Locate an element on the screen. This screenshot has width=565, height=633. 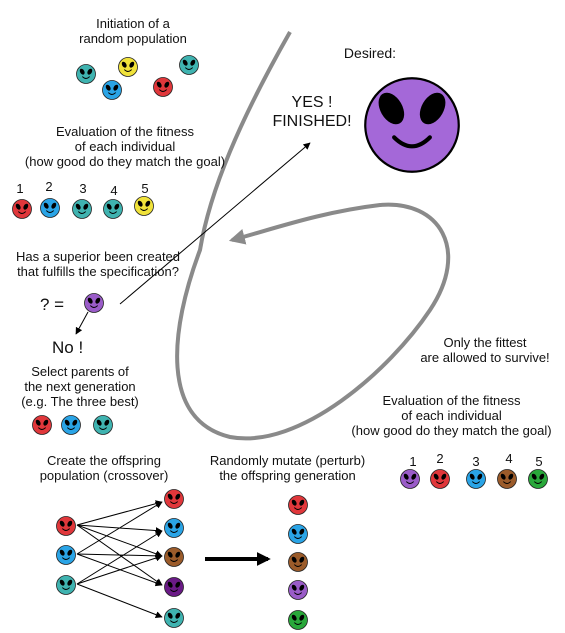
desired-face is located at coordinates (412, 125).